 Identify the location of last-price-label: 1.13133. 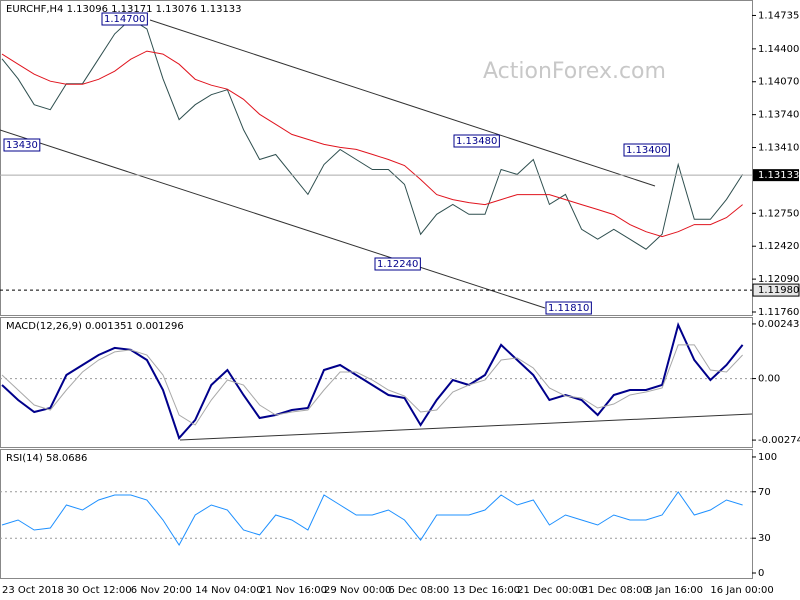
(778, 175).